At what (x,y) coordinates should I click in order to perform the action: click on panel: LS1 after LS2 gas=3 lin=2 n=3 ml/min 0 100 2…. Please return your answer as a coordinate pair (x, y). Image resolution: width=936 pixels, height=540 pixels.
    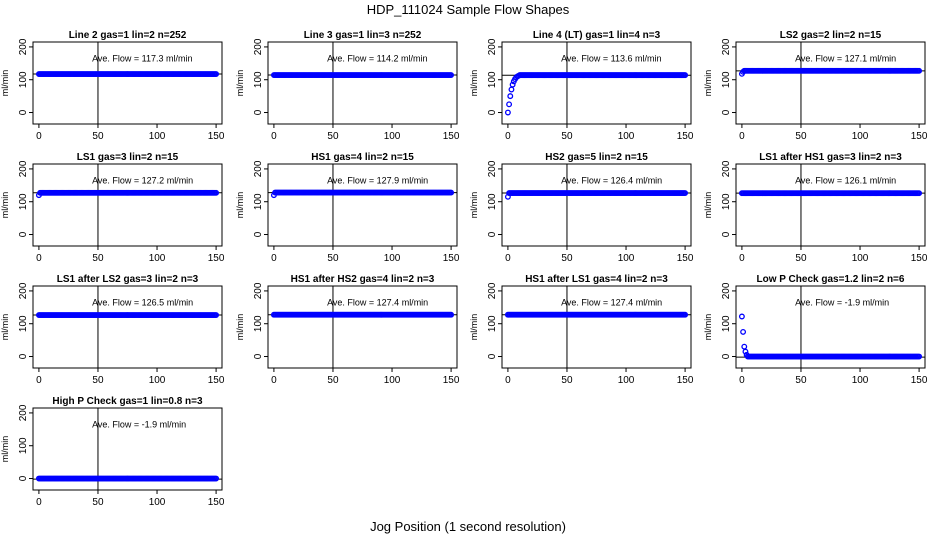
    Looking at the image, I should click on (112, 330).